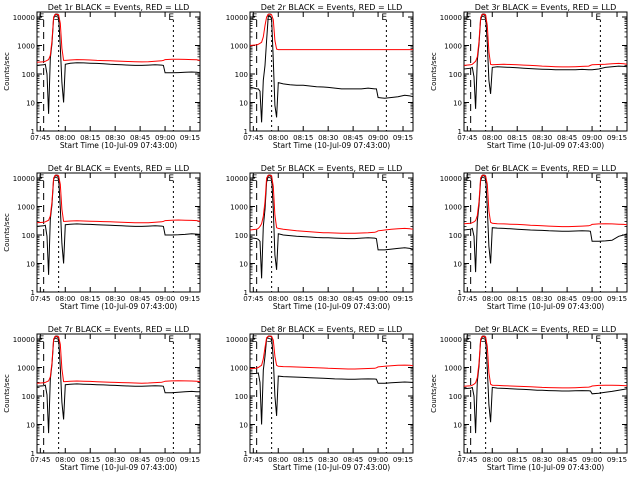  Describe the element at coordinates (303, 460) in the screenshot. I see `x-tick-label: 08:15` at that location.